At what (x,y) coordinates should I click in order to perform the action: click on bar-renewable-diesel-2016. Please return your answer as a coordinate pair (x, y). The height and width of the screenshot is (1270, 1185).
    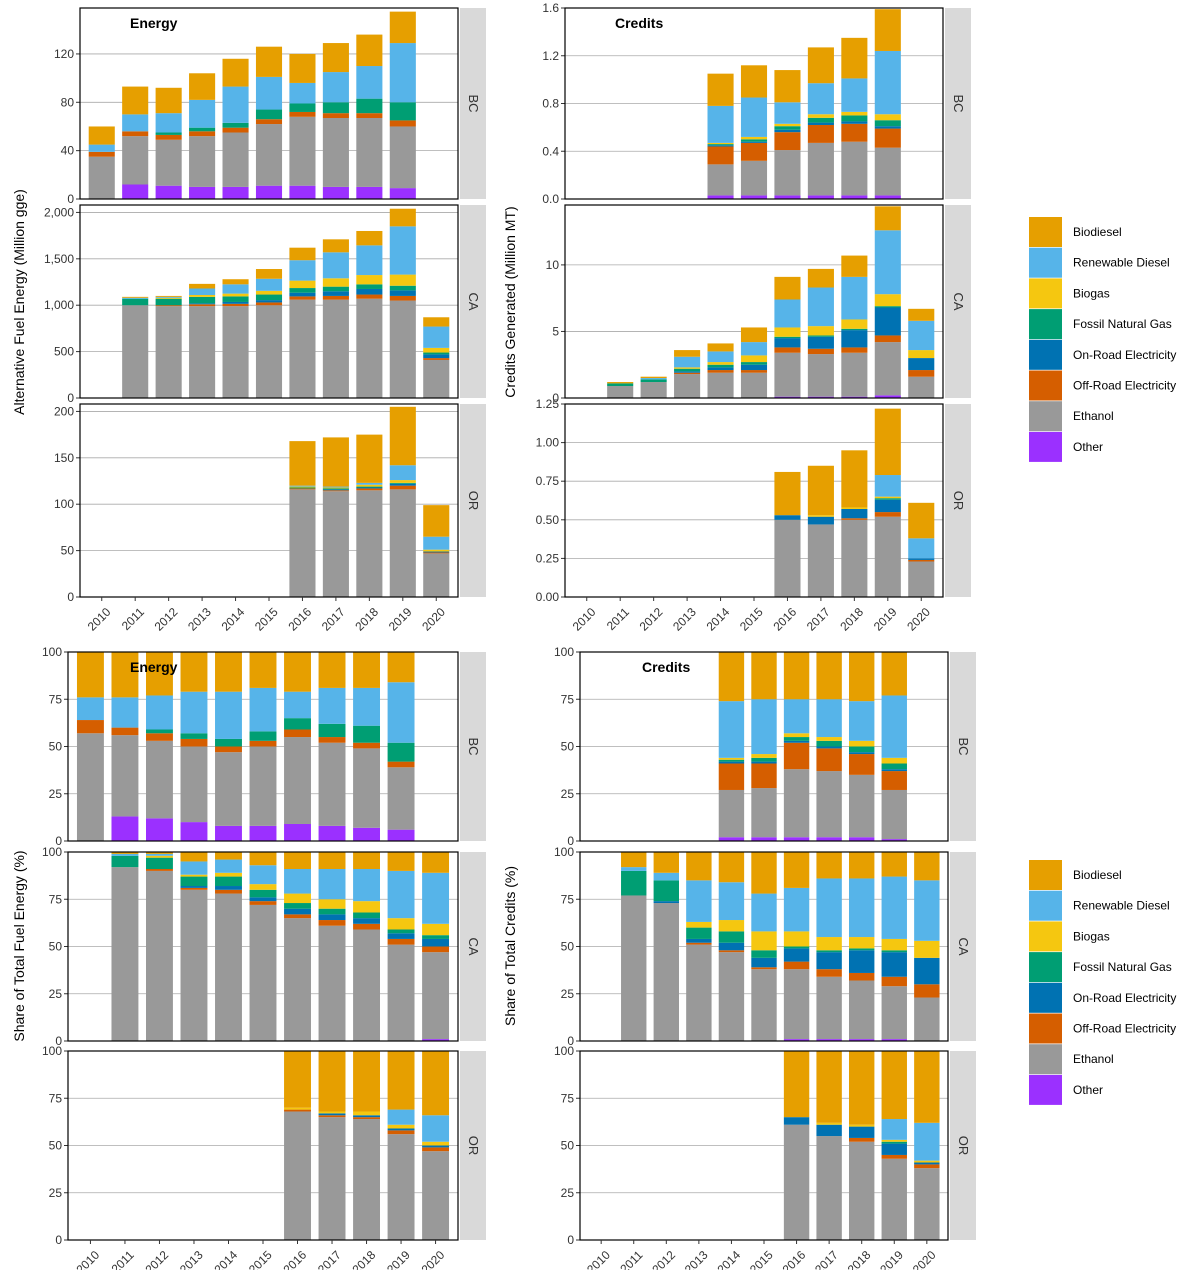
    Looking at the image, I should click on (796, 716).